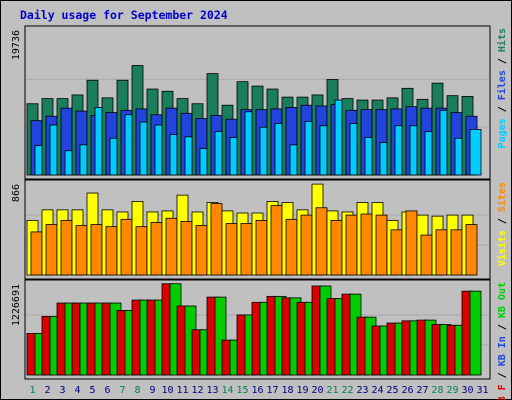  I want to click on x-tick-label-day-27: 27, so click(422, 390).